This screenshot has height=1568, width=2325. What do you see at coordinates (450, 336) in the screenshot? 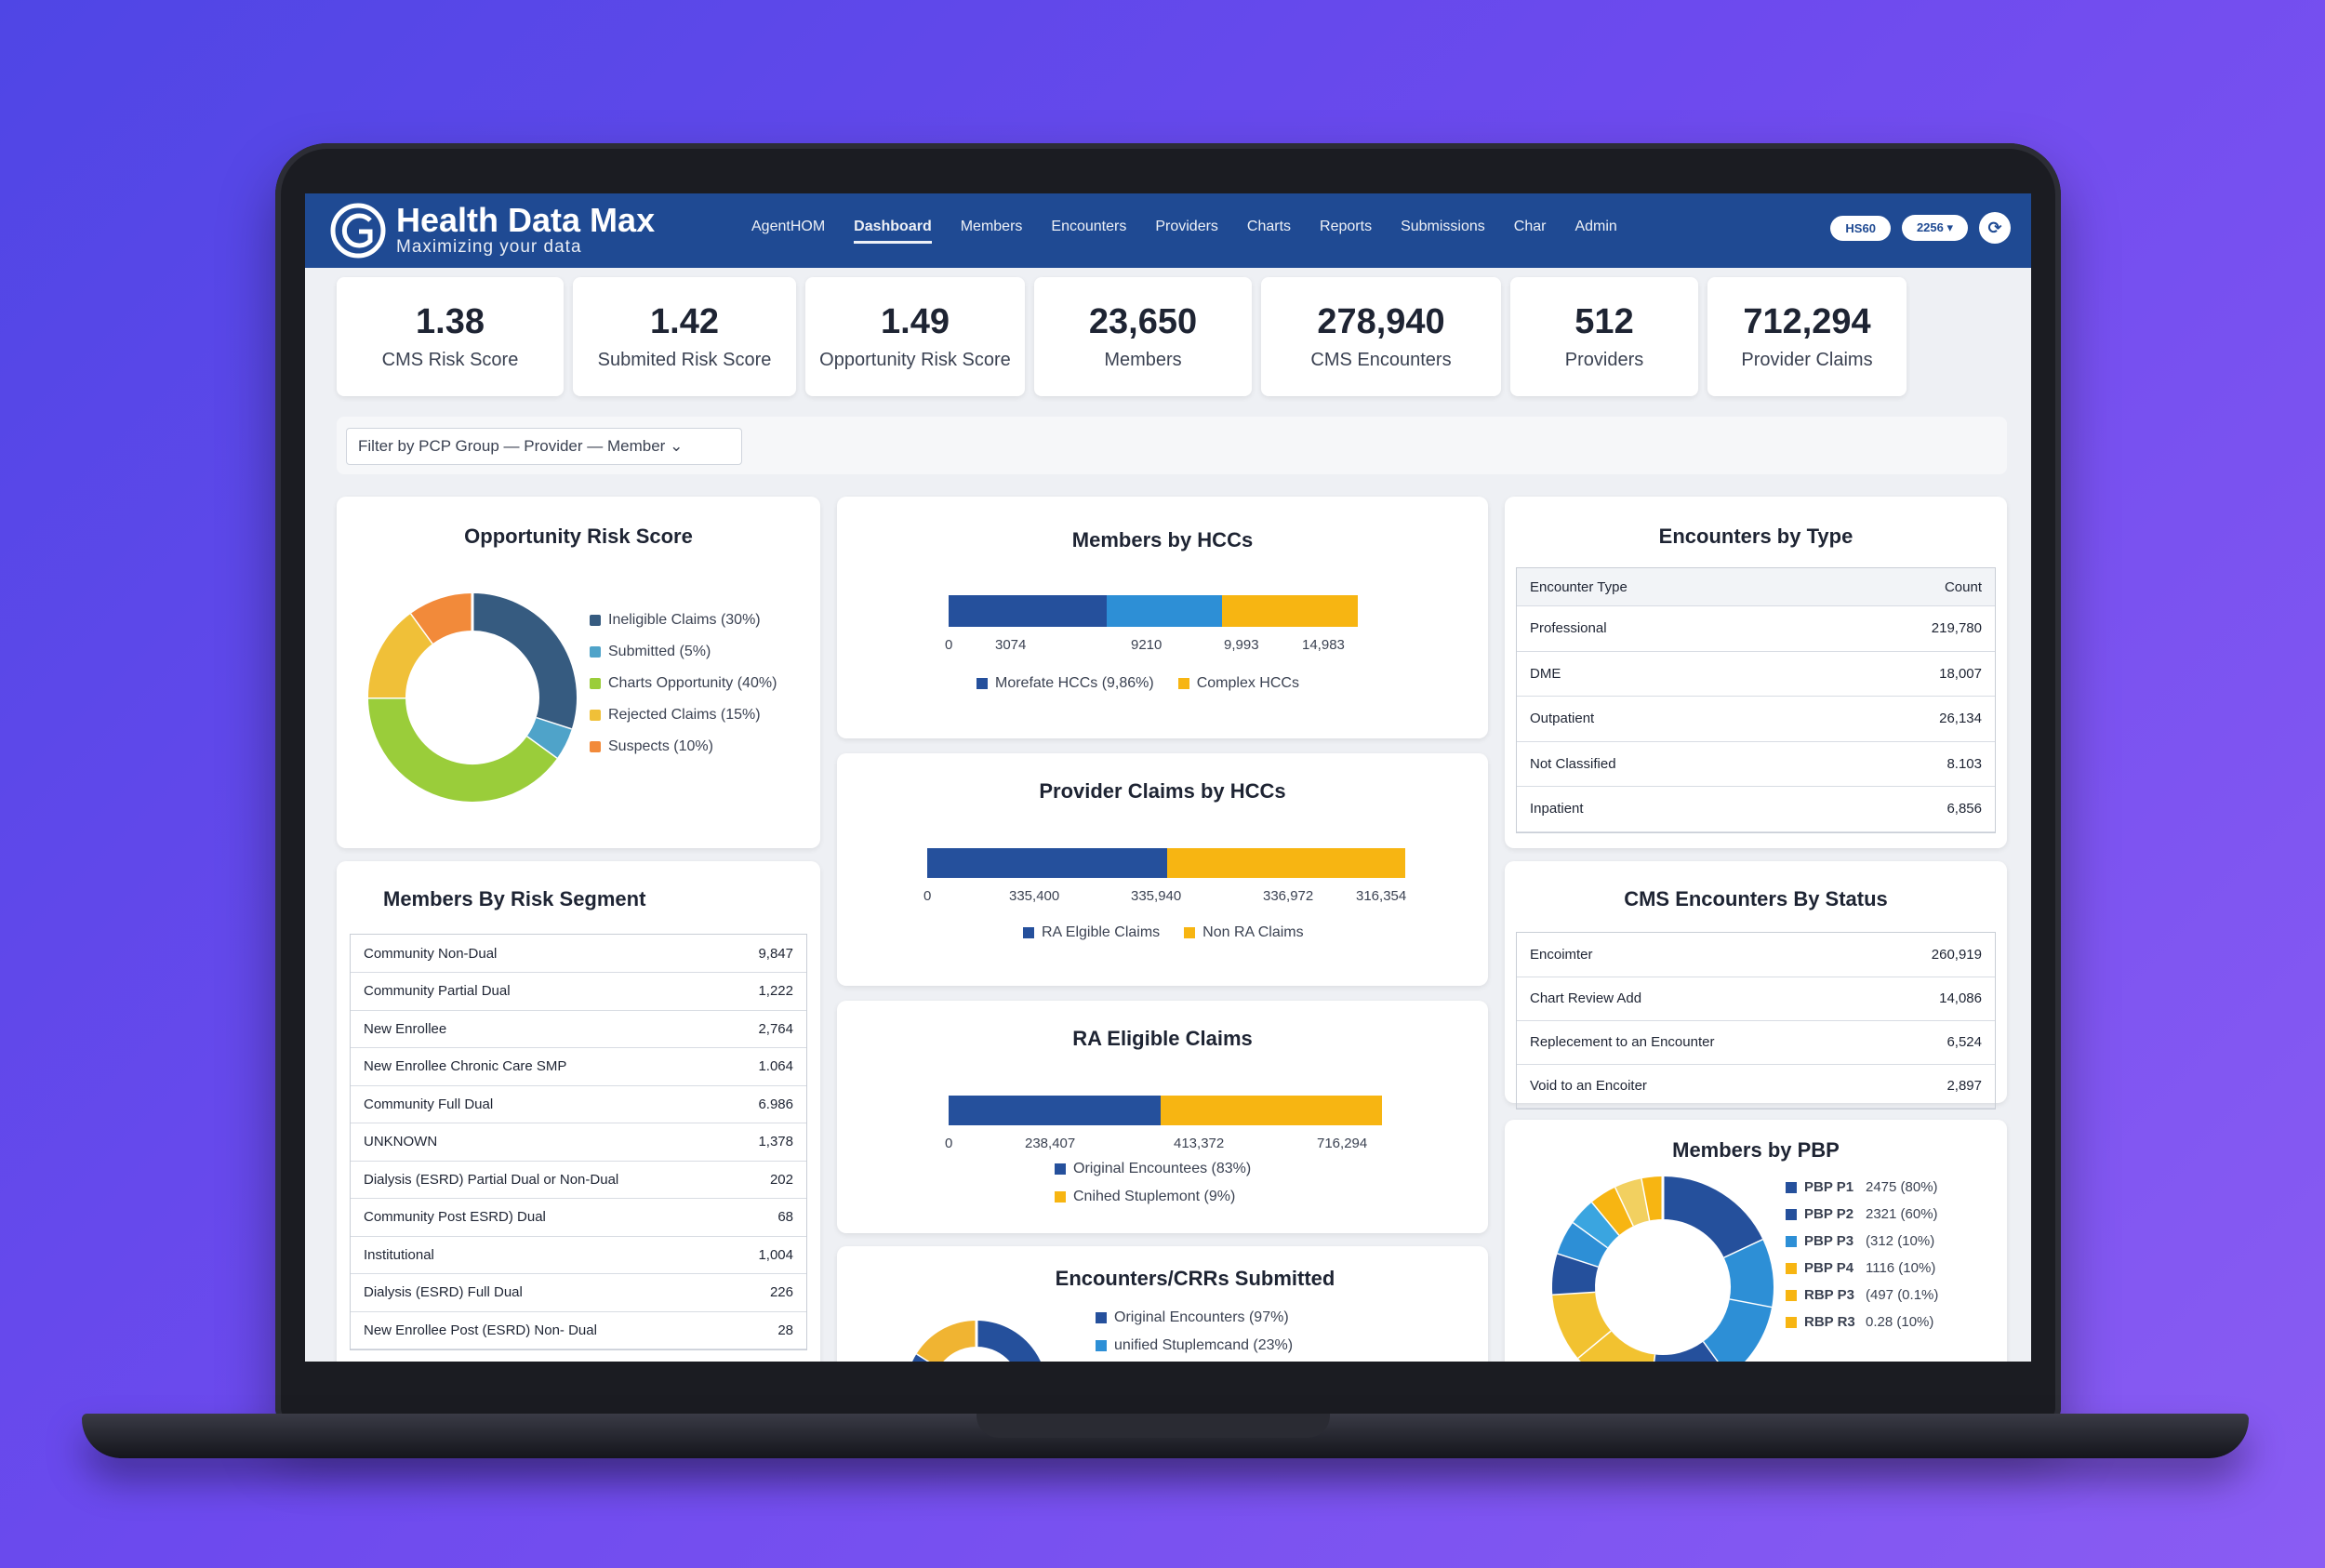
I see `kpi-card: 1.38 CMS Risk Score` at bounding box center [450, 336].